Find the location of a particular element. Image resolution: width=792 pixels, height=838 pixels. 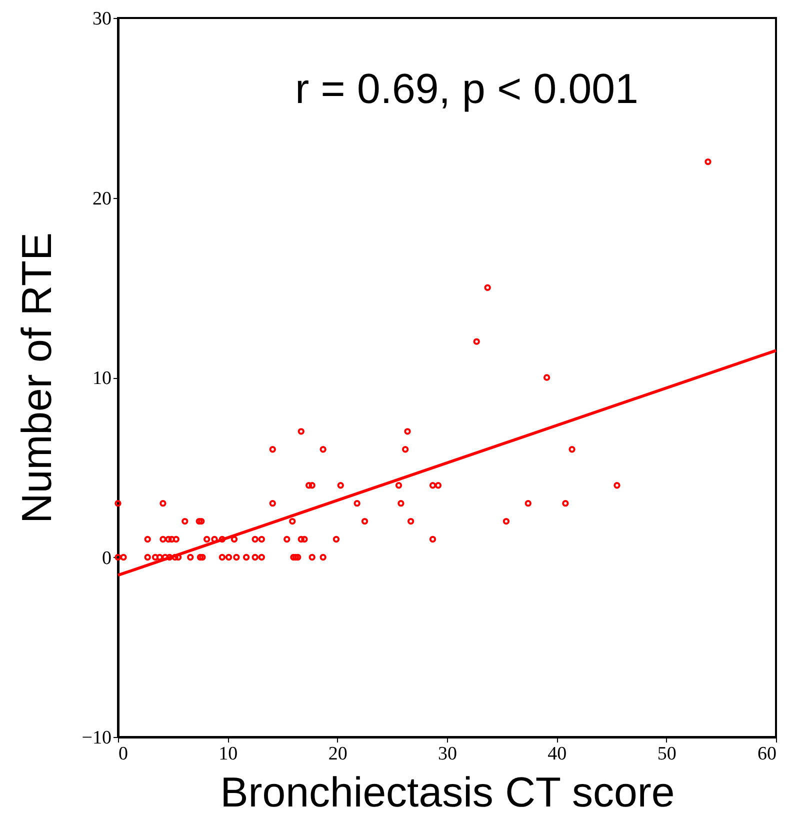

x-tick-label: 10 is located at coordinates (228, 754).